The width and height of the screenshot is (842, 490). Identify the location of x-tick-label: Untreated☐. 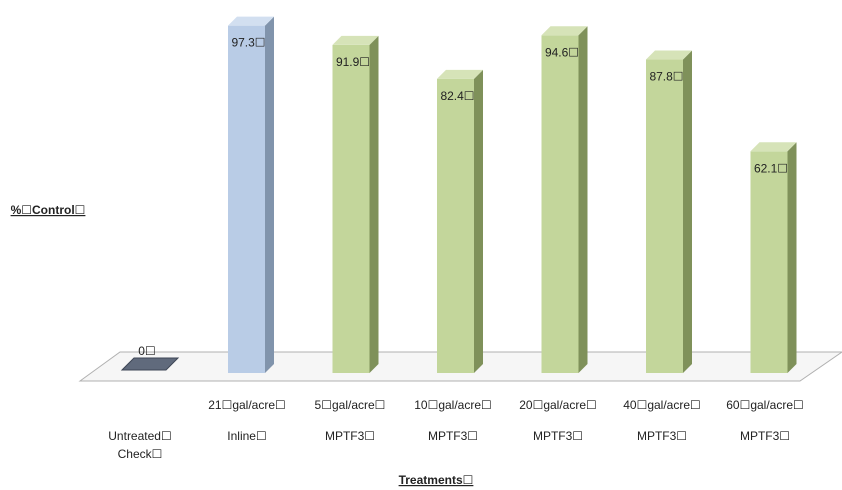
(139, 436).